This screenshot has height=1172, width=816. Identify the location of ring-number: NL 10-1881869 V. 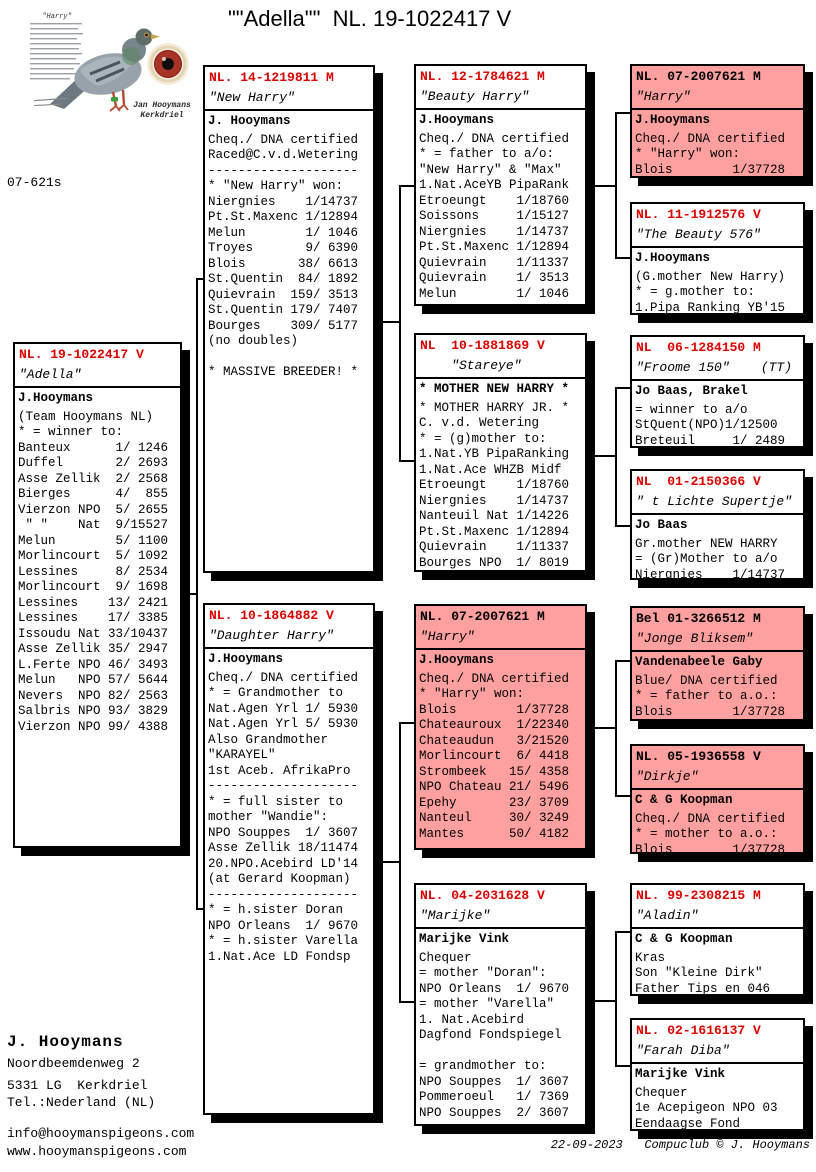
(482, 345).